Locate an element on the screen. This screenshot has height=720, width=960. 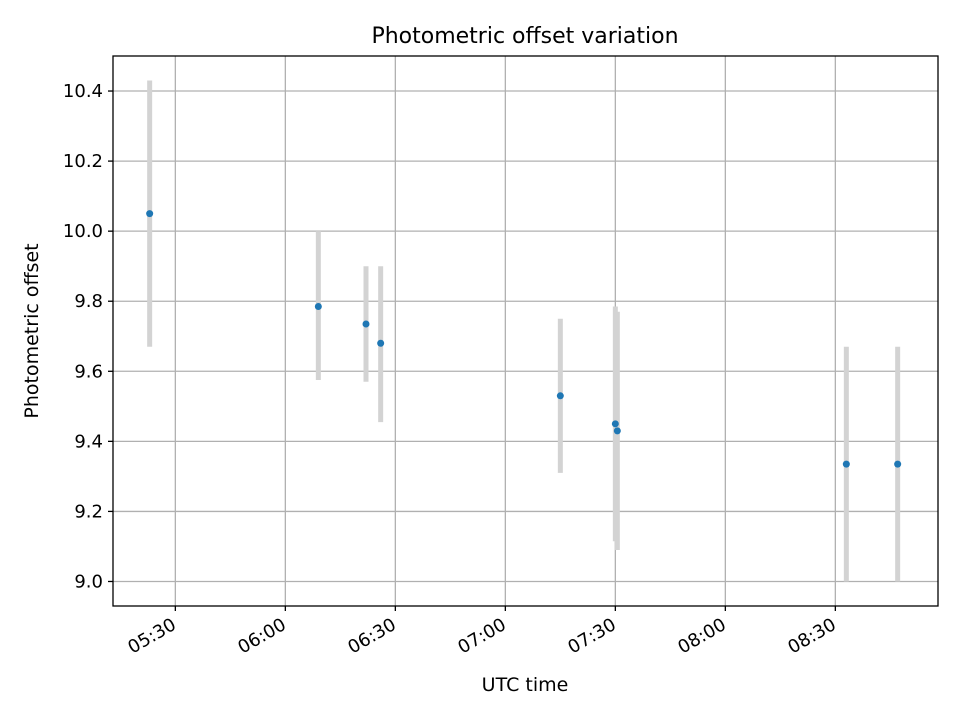
y-tick-label: 9.2 is located at coordinates (88, 511).